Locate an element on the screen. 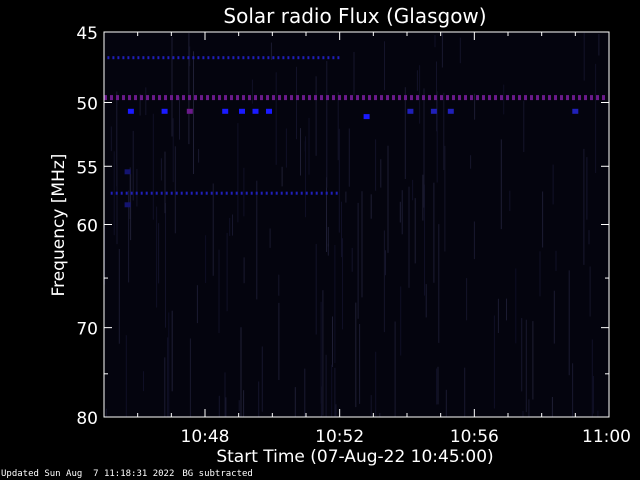 This screenshot has width=640, height=480. bg-subtracted-note: BG subtracted is located at coordinates (217, 474).